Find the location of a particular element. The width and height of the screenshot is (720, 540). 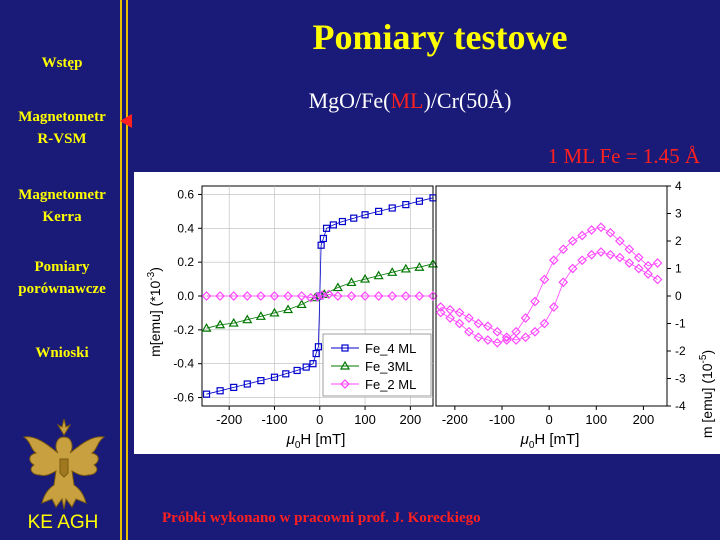

svg-text: m[emu] (*10-3) is located at coordinates (154, 312).